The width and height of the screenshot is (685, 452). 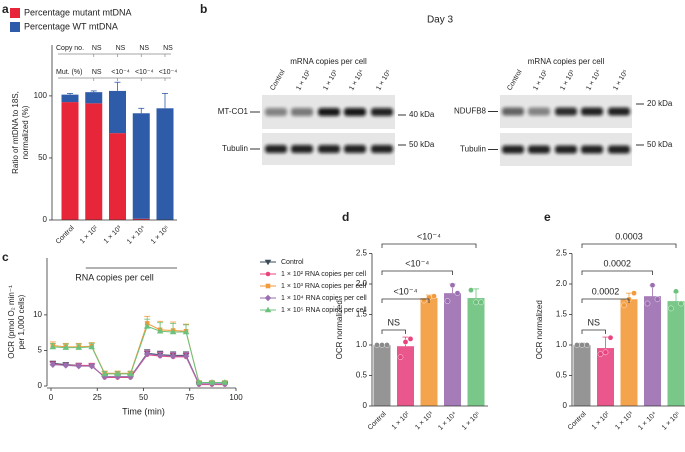 I want to click on y-axis-label: OCR (pmol O₂ min⁻¹, so click(x=11, y=322).